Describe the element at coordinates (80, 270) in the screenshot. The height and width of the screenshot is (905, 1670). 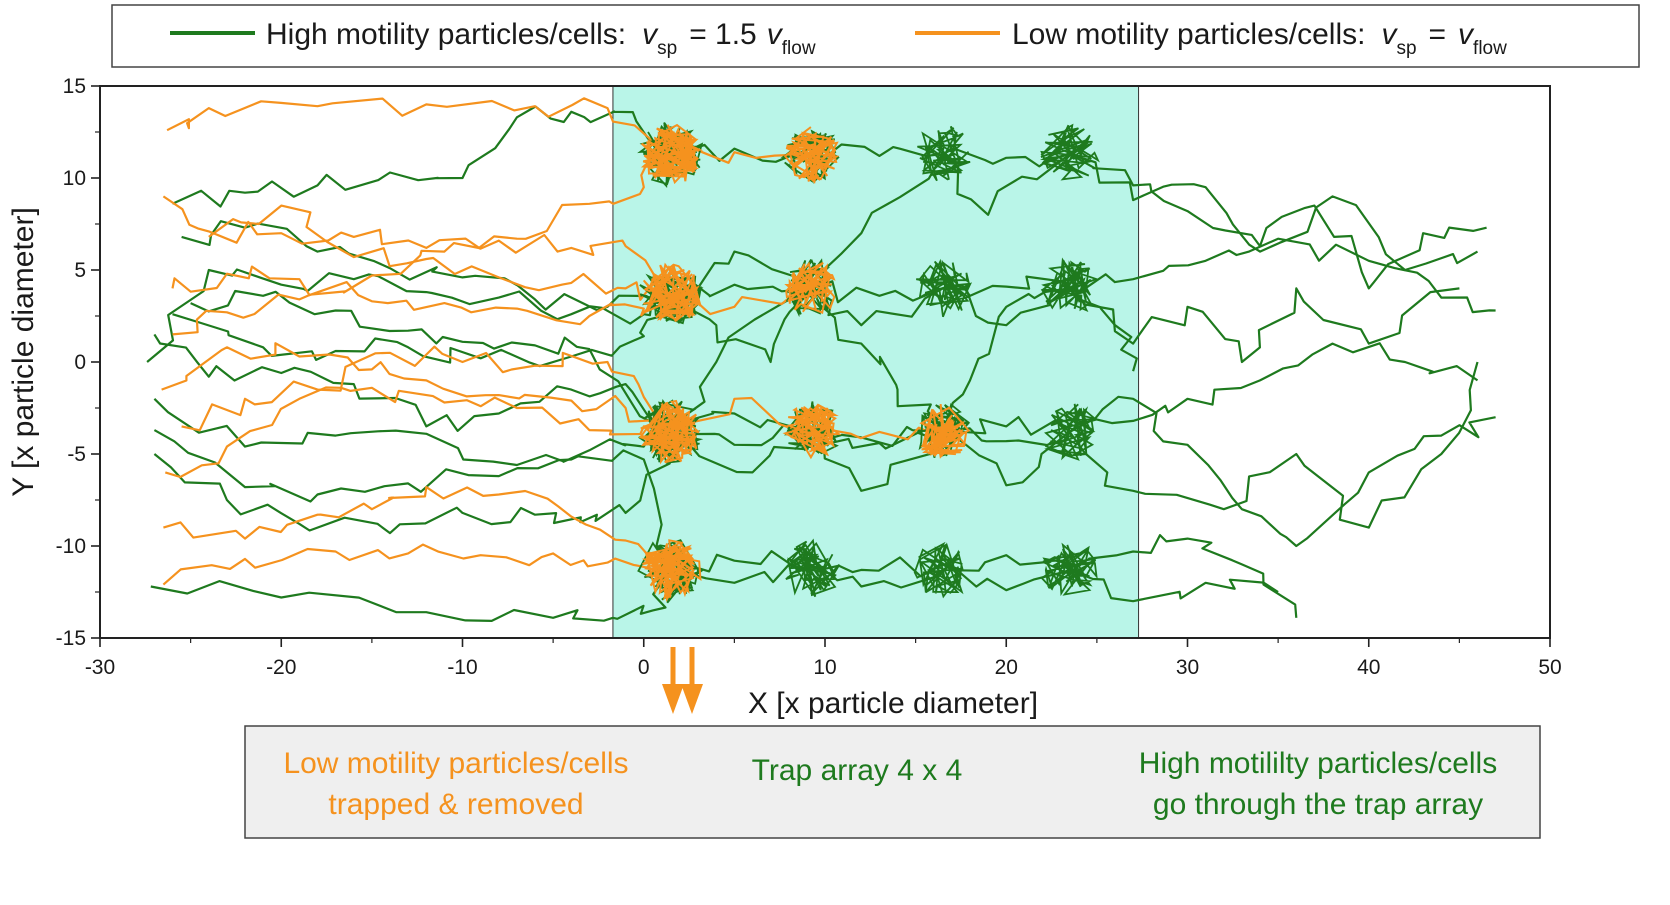
I see `y-tick-label: 5` at that location.